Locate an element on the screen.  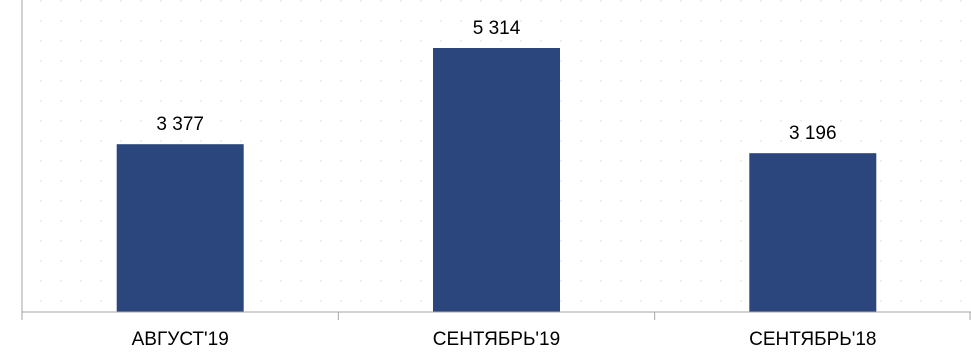
data-label-2: 5 314 is located at coordinates (497, 28).